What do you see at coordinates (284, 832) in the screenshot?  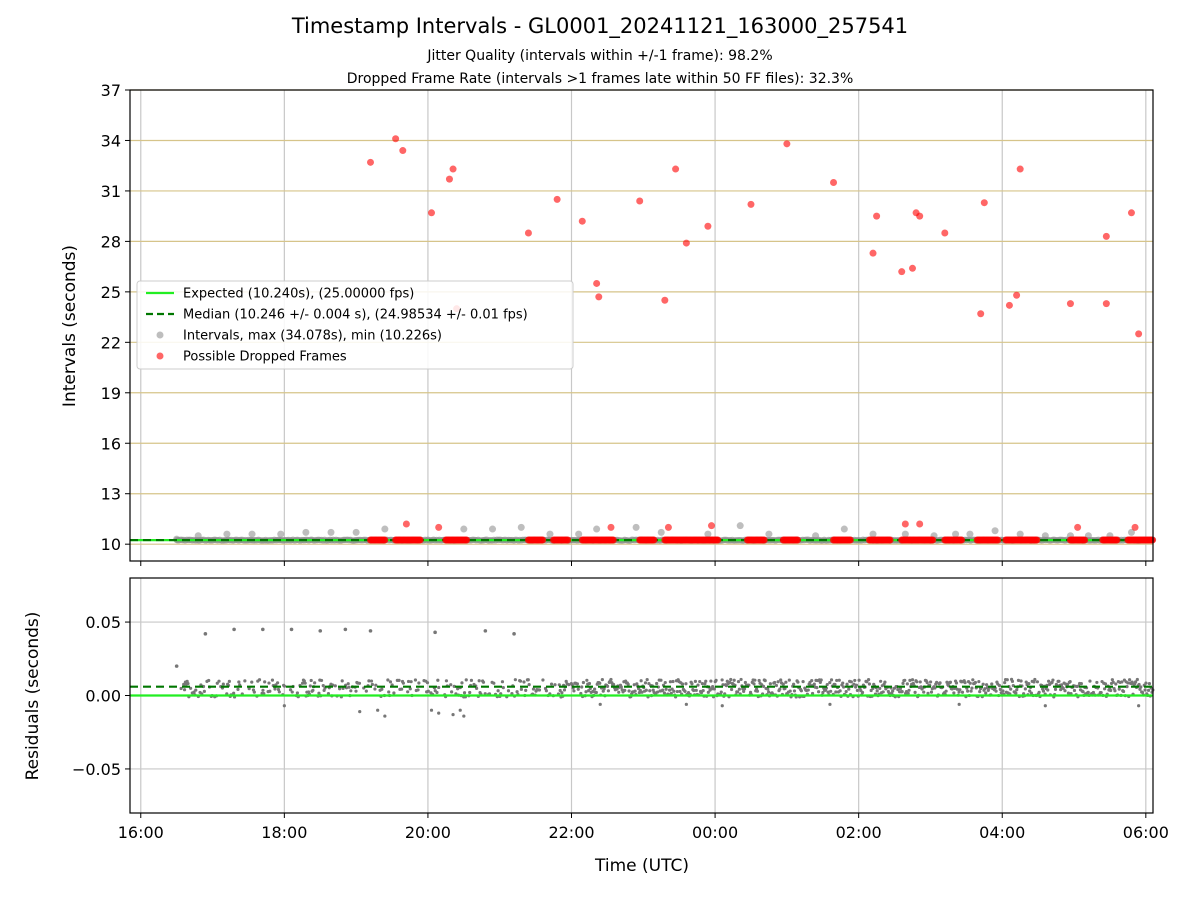 I see `bottom-xtick-label: 18:00` at bounding box center [284, 832].